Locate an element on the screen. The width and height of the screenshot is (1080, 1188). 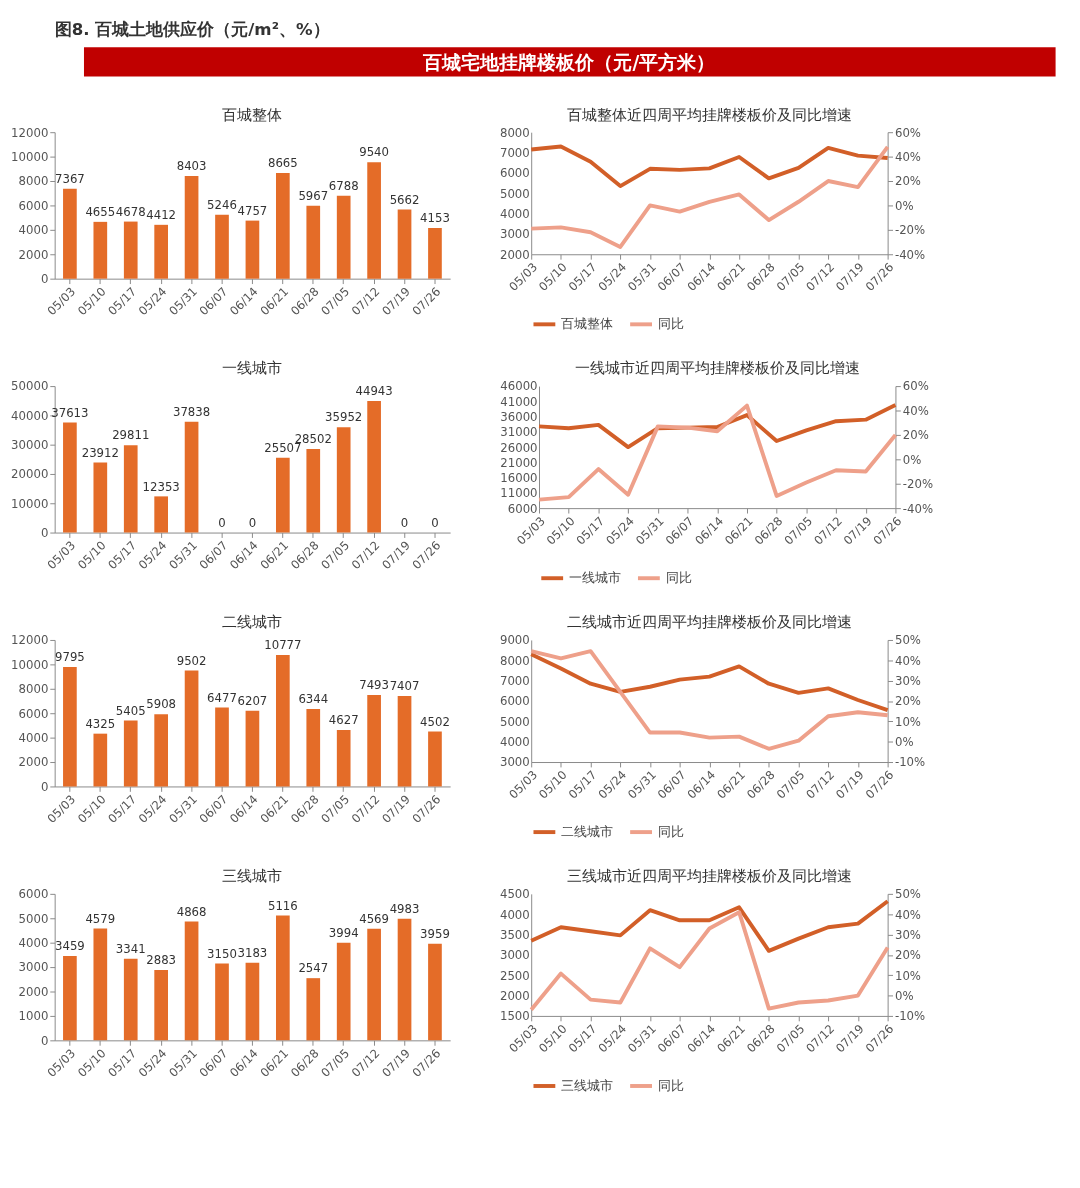
chart-title: 百城整体 is located at coordinates (252, 114).